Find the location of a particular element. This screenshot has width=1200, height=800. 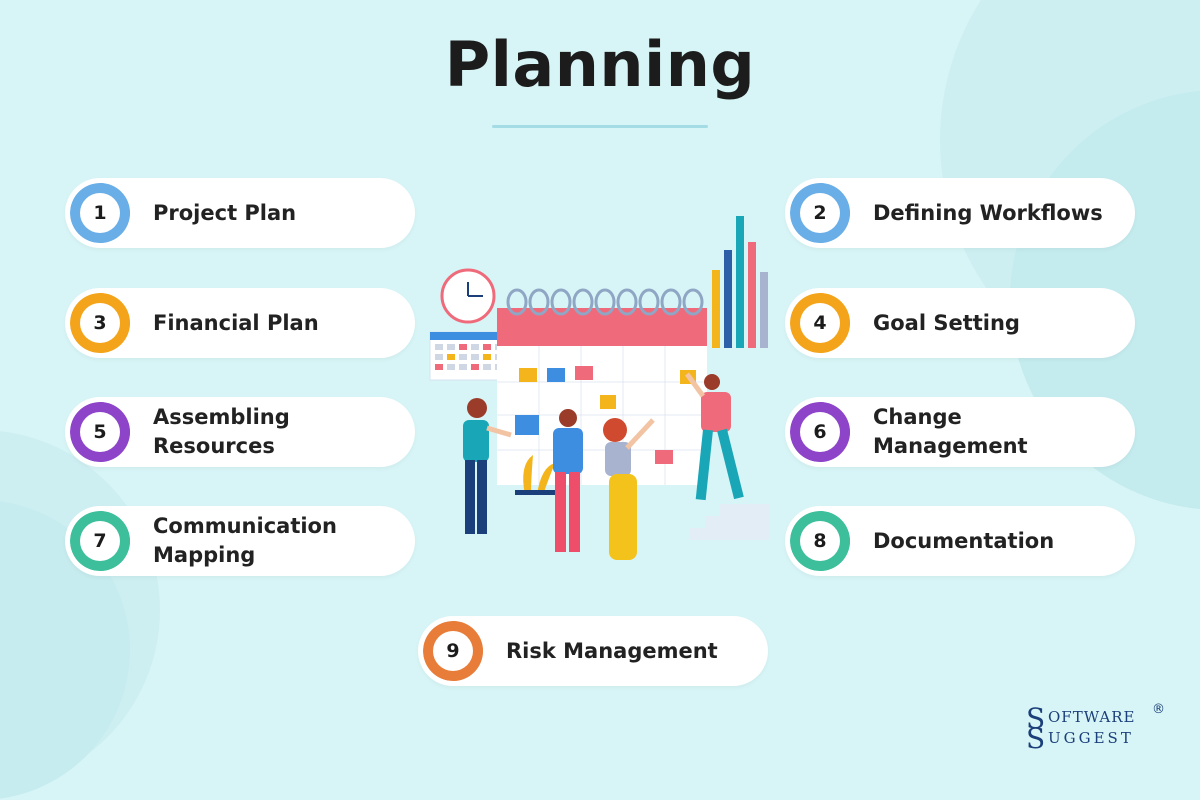

item-documentation: 8 Documentation is located at coordinates (960, 541).